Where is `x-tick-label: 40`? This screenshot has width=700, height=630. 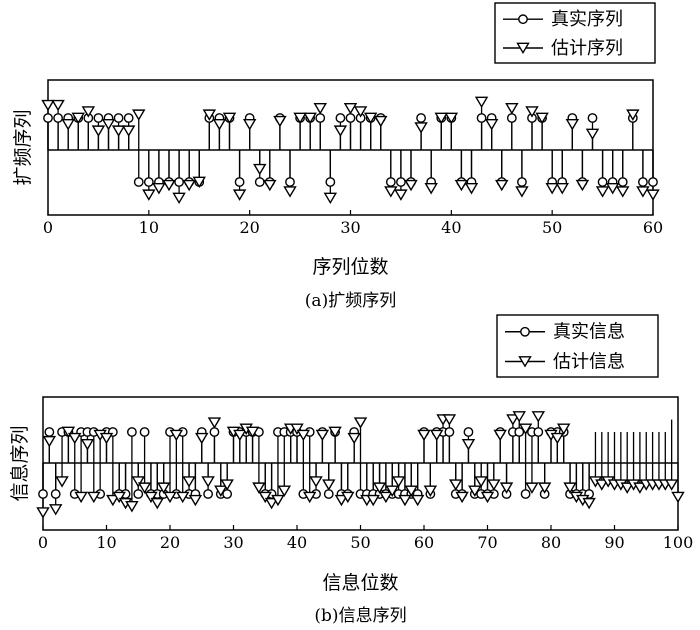
x-tick-label: 40 is located at coordinates (451, 227).